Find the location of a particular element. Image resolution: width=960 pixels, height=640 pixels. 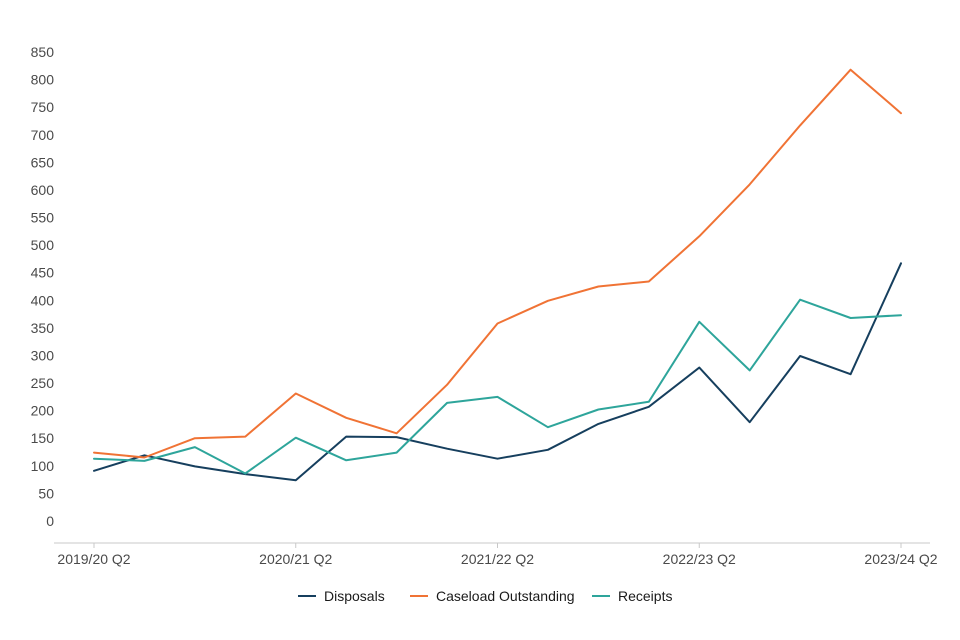

y-tick-label: 100 is located at coordinates (43, 466).